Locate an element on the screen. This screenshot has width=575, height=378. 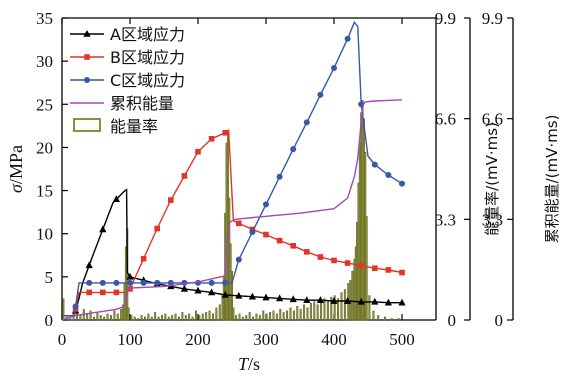
y2-tick-label: 9.9 is located at coordinates (445, 18).